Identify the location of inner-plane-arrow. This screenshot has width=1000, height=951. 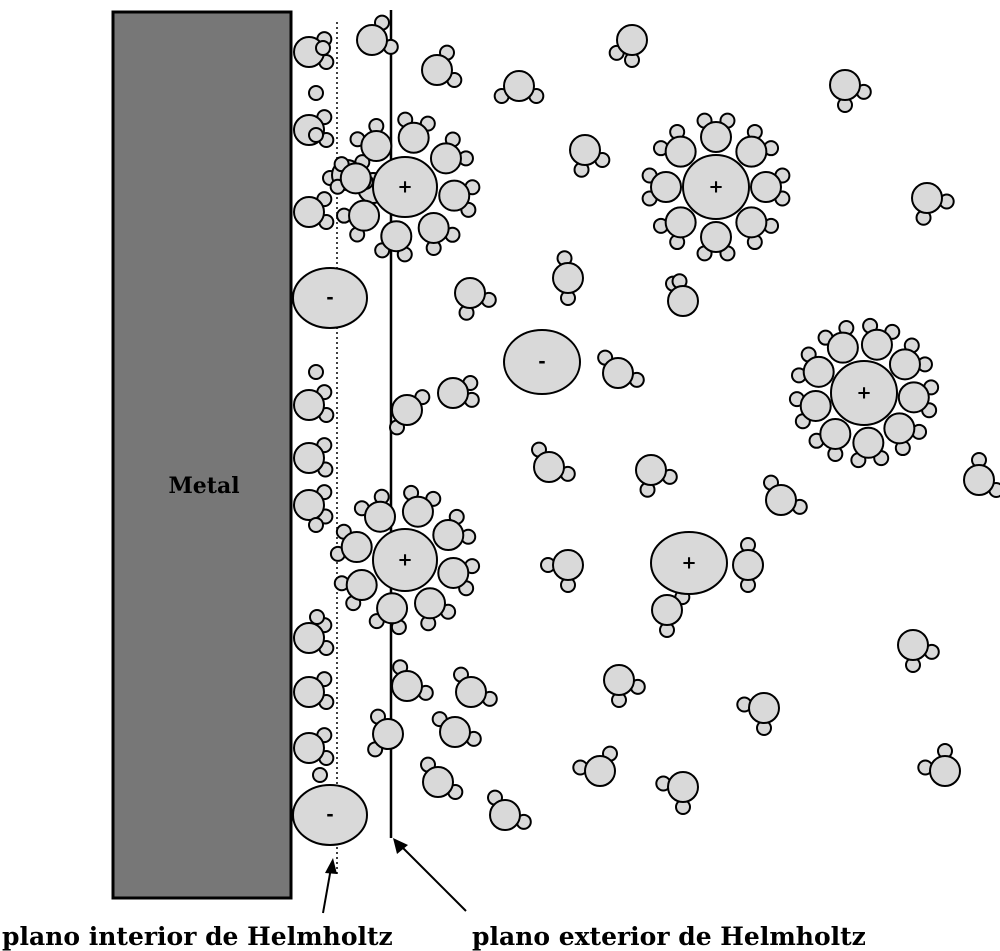
(329, 886).